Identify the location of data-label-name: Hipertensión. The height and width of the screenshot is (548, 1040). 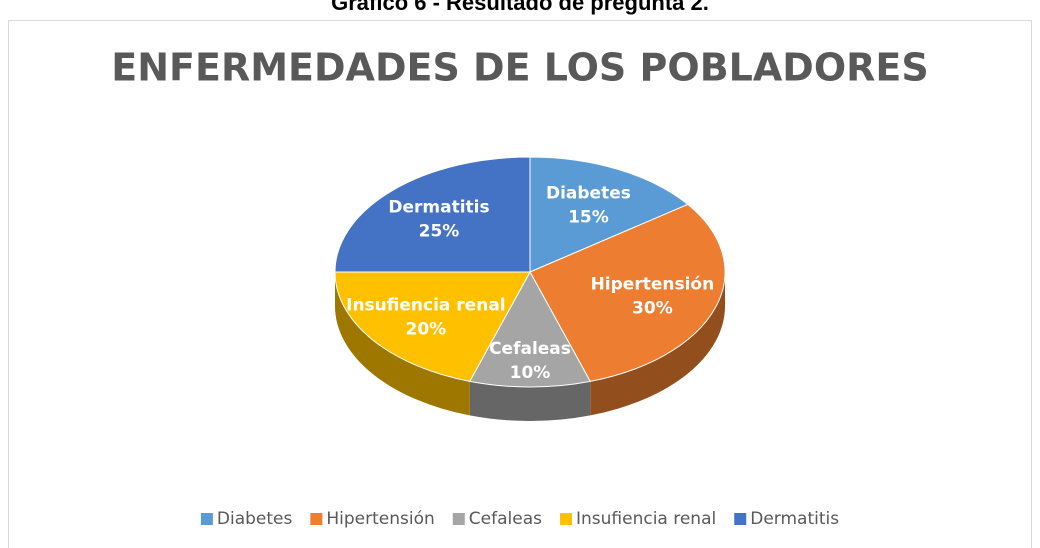
(653, 284).